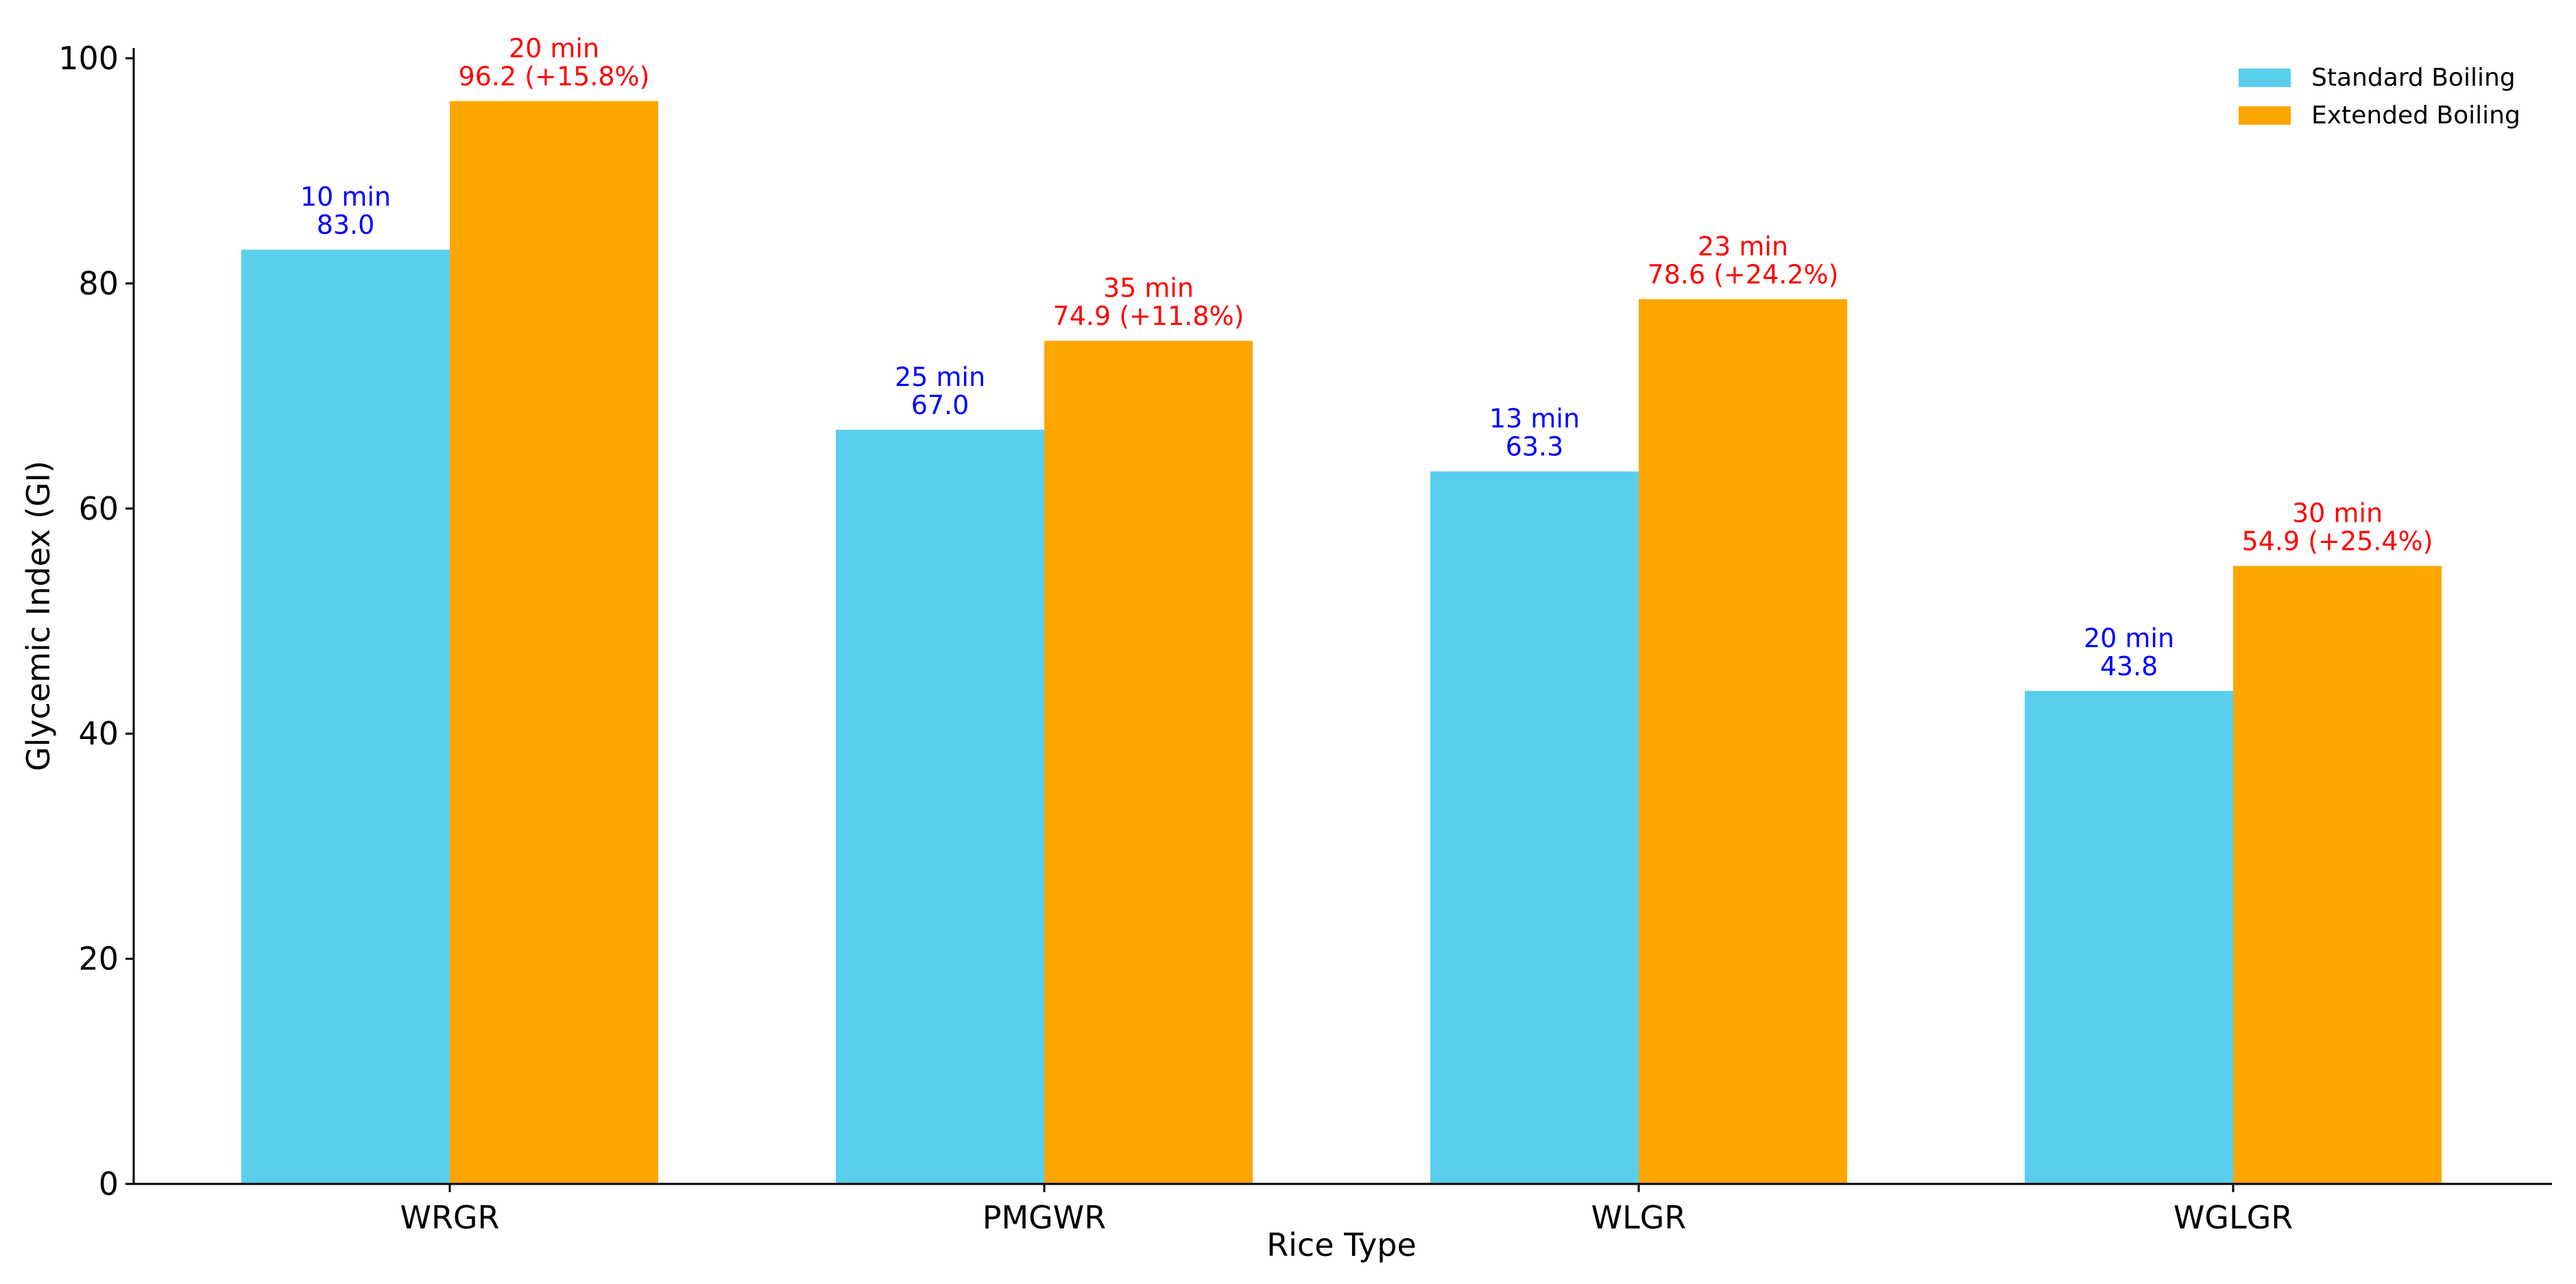  What do you see at coordinates (109, 1183) in the screenshot?
I see `y-tick-label: 0` at bounding box center [109, 1183].